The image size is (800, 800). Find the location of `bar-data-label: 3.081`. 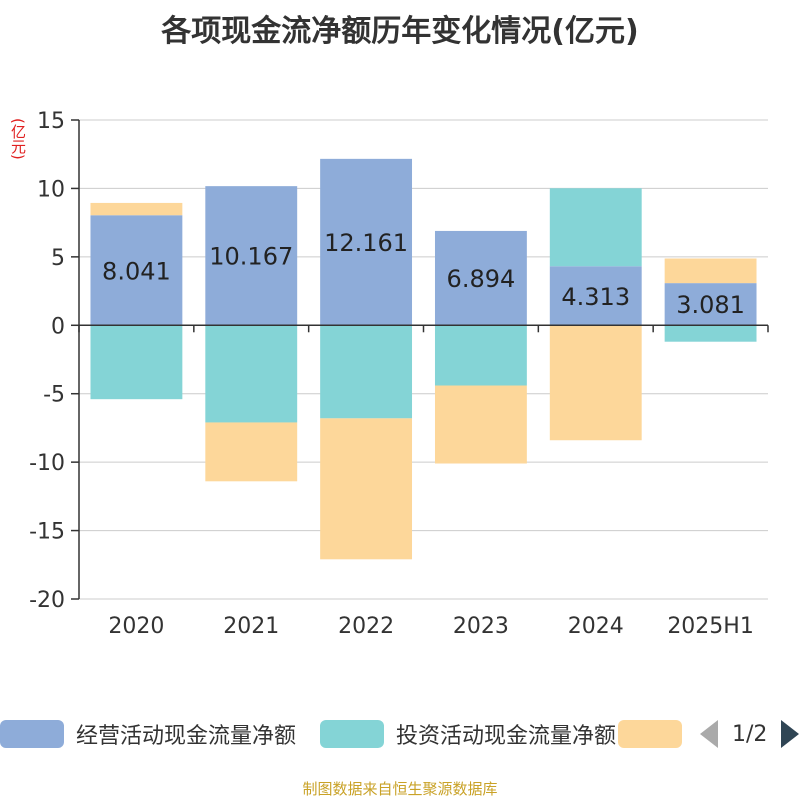

bar-data-label: 3.081 is located at coordinates (710, 305).